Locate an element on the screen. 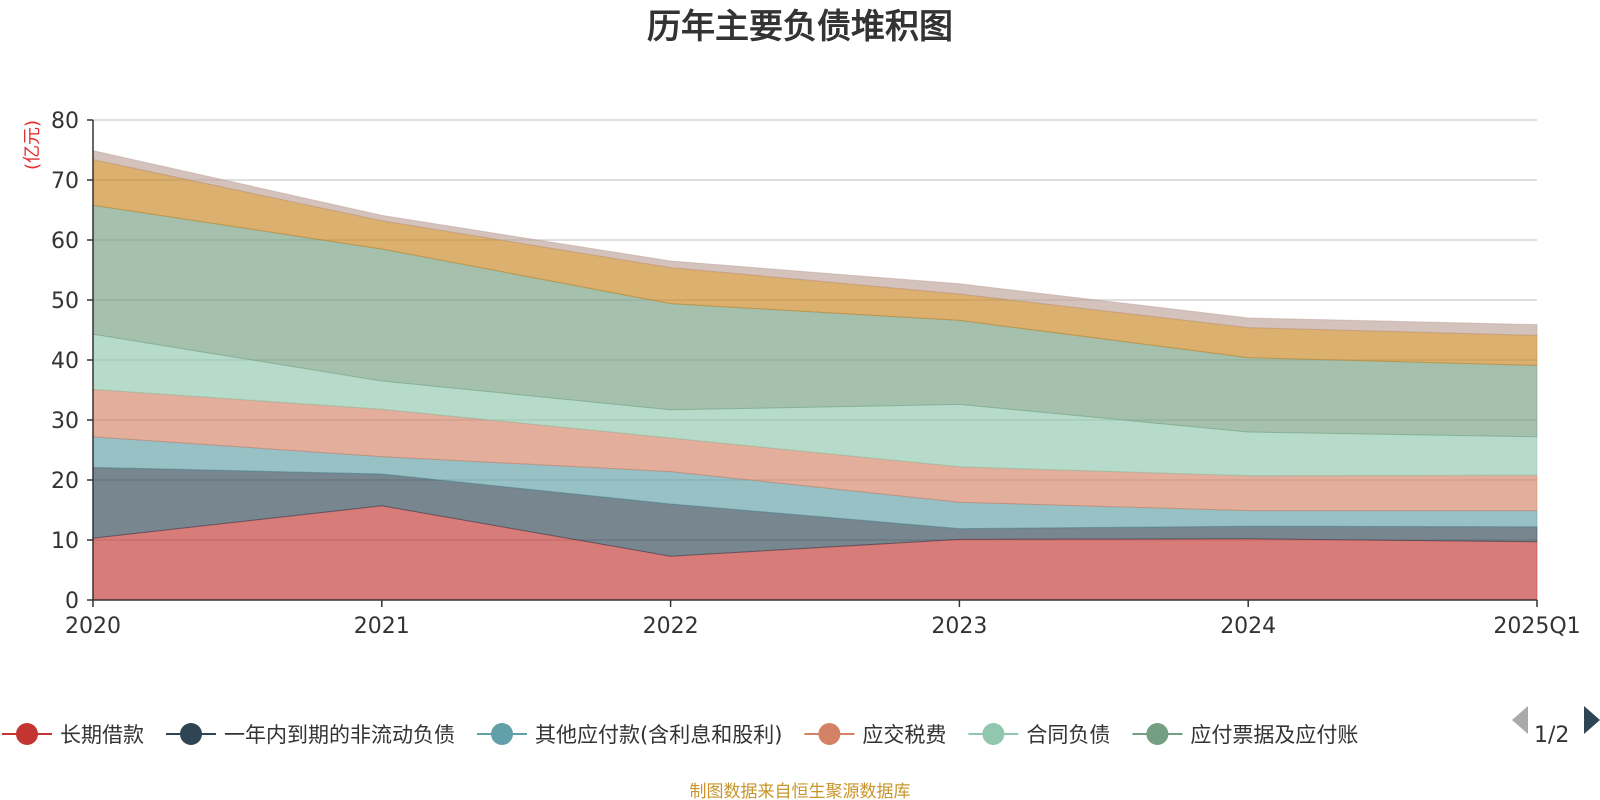 This screenshot has height=800, width=1600. legend-item-0: 长期借款 is located at coordinates (73, 735).